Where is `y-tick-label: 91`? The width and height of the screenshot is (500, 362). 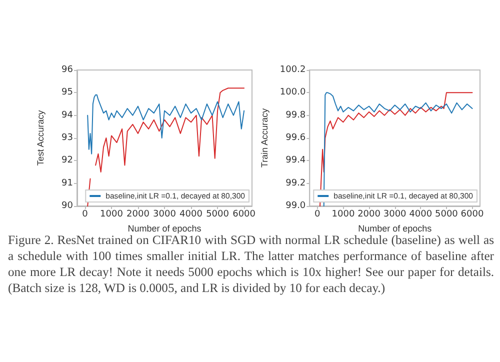
y-tick-label: 91 is located at coordinates (67, 183).